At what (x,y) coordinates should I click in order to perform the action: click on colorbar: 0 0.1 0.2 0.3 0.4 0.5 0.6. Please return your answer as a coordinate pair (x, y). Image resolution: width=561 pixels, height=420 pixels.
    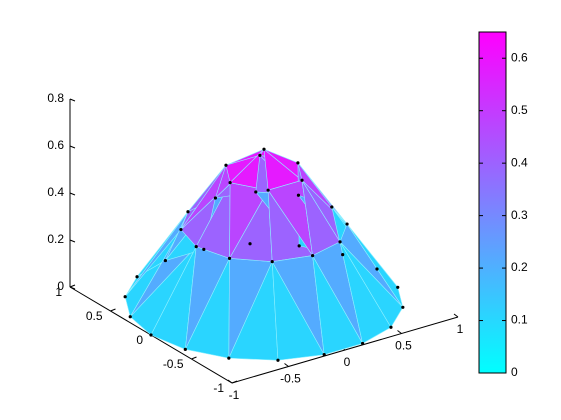
    Looking at the image, I should click on (503, 205).